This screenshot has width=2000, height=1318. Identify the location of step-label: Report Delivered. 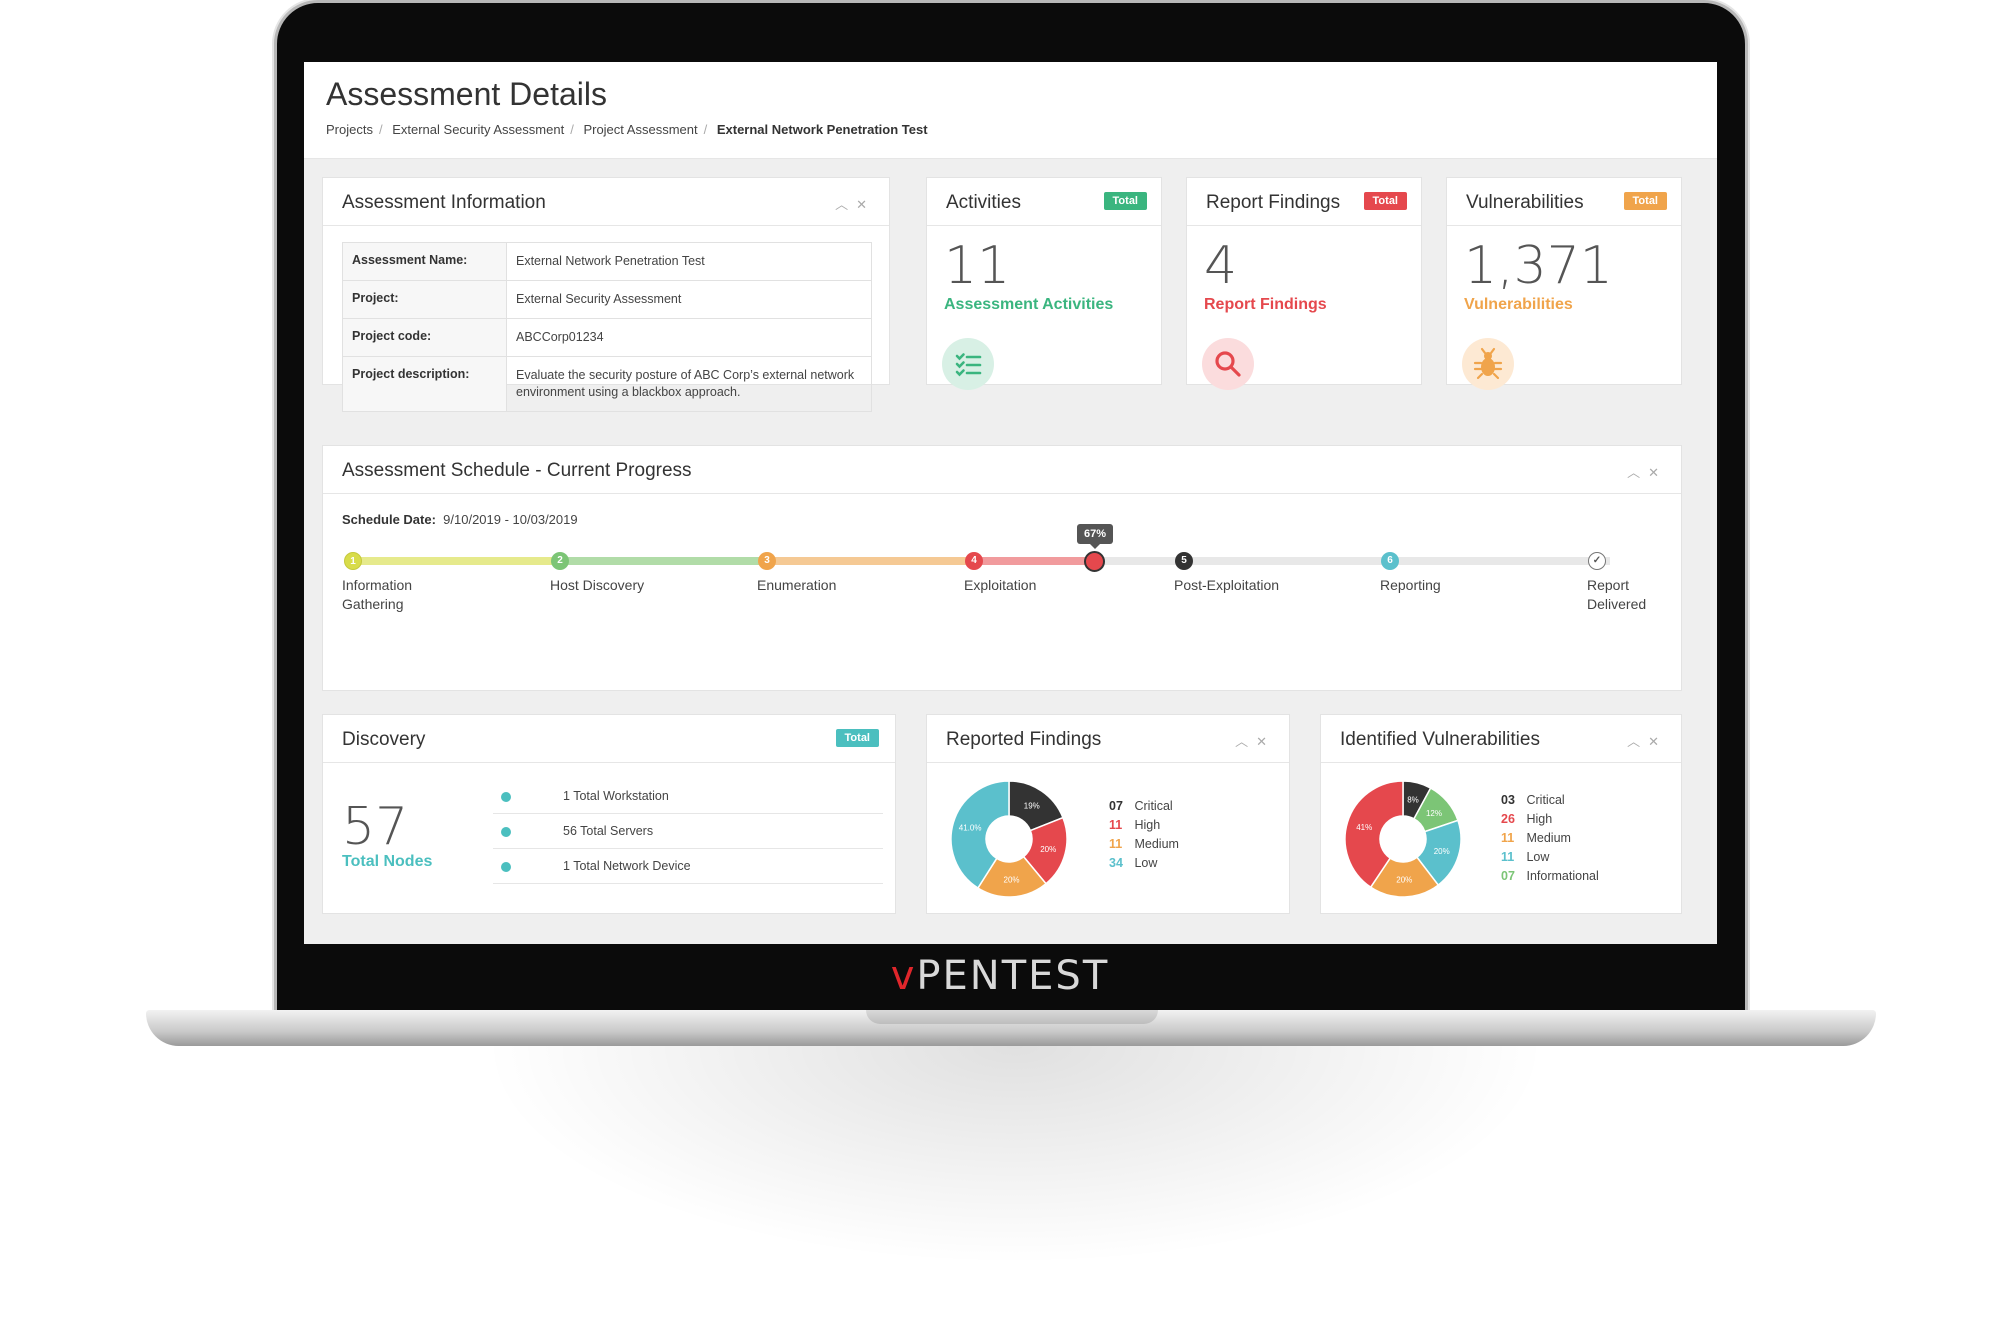
(1617, 594).